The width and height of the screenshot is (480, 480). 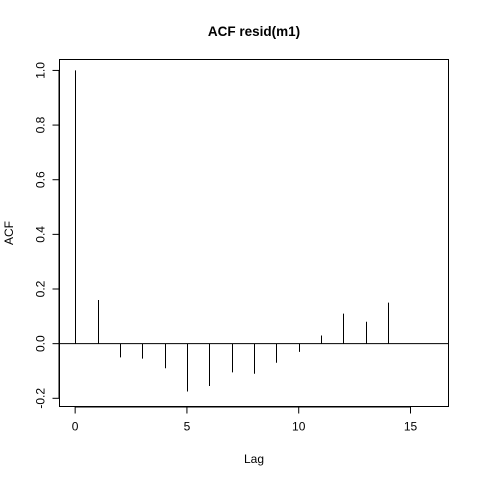 I want to click on y-axis: -0.2 0.0 0.2 0.4 0.6 0.8 1.0, so click(x=47, y=235).